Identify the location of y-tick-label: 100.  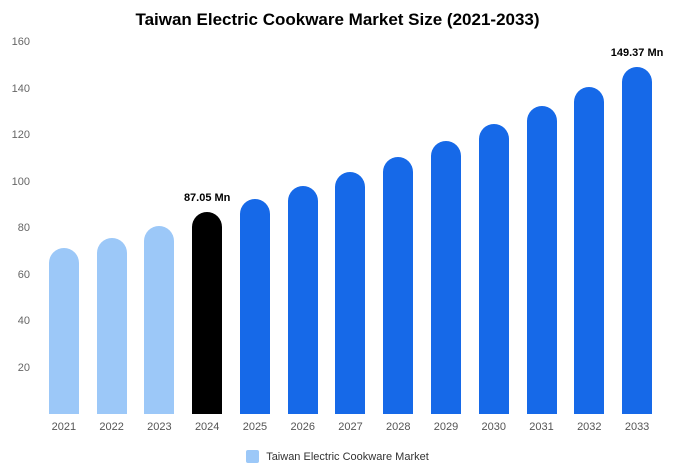
(20, 181).